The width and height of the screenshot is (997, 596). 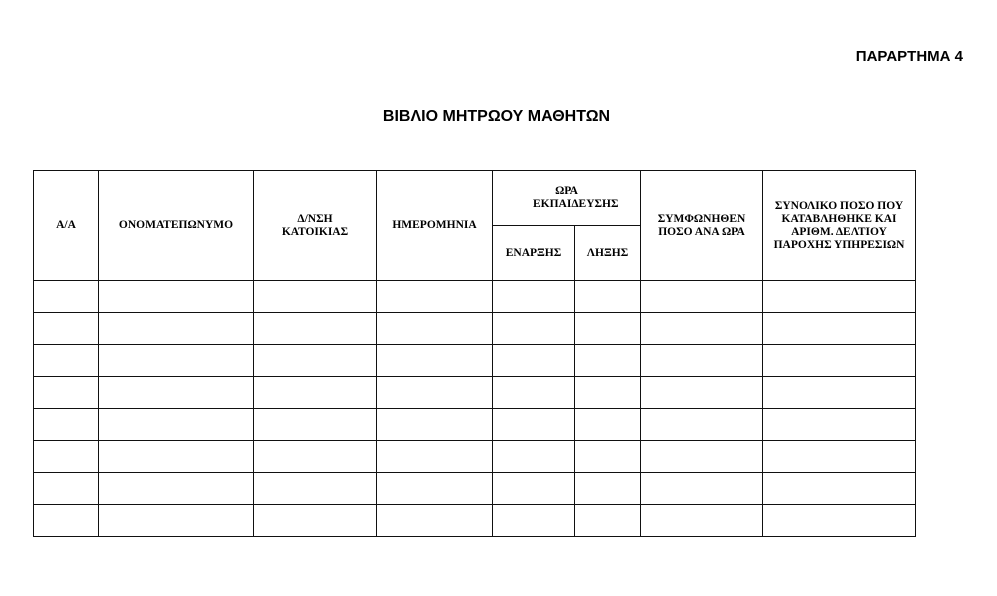 I want to click on page-title: ΒΙΒΛΙΟ ΜΗΤΡΩΟΥ ΜΑΘΗΤΩΝ, so click(x=498, y=117).